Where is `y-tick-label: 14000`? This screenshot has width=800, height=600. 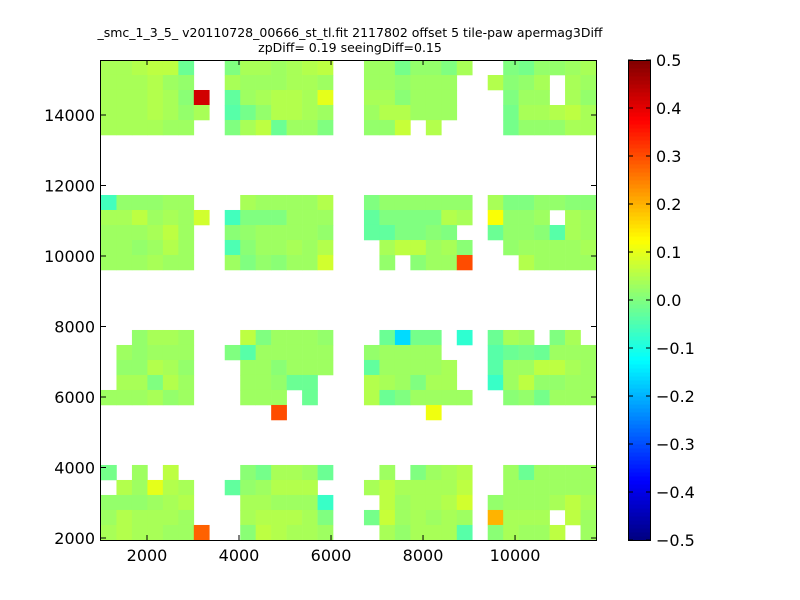
y-tick-label: 14000 is located at coordinates (69, 115).